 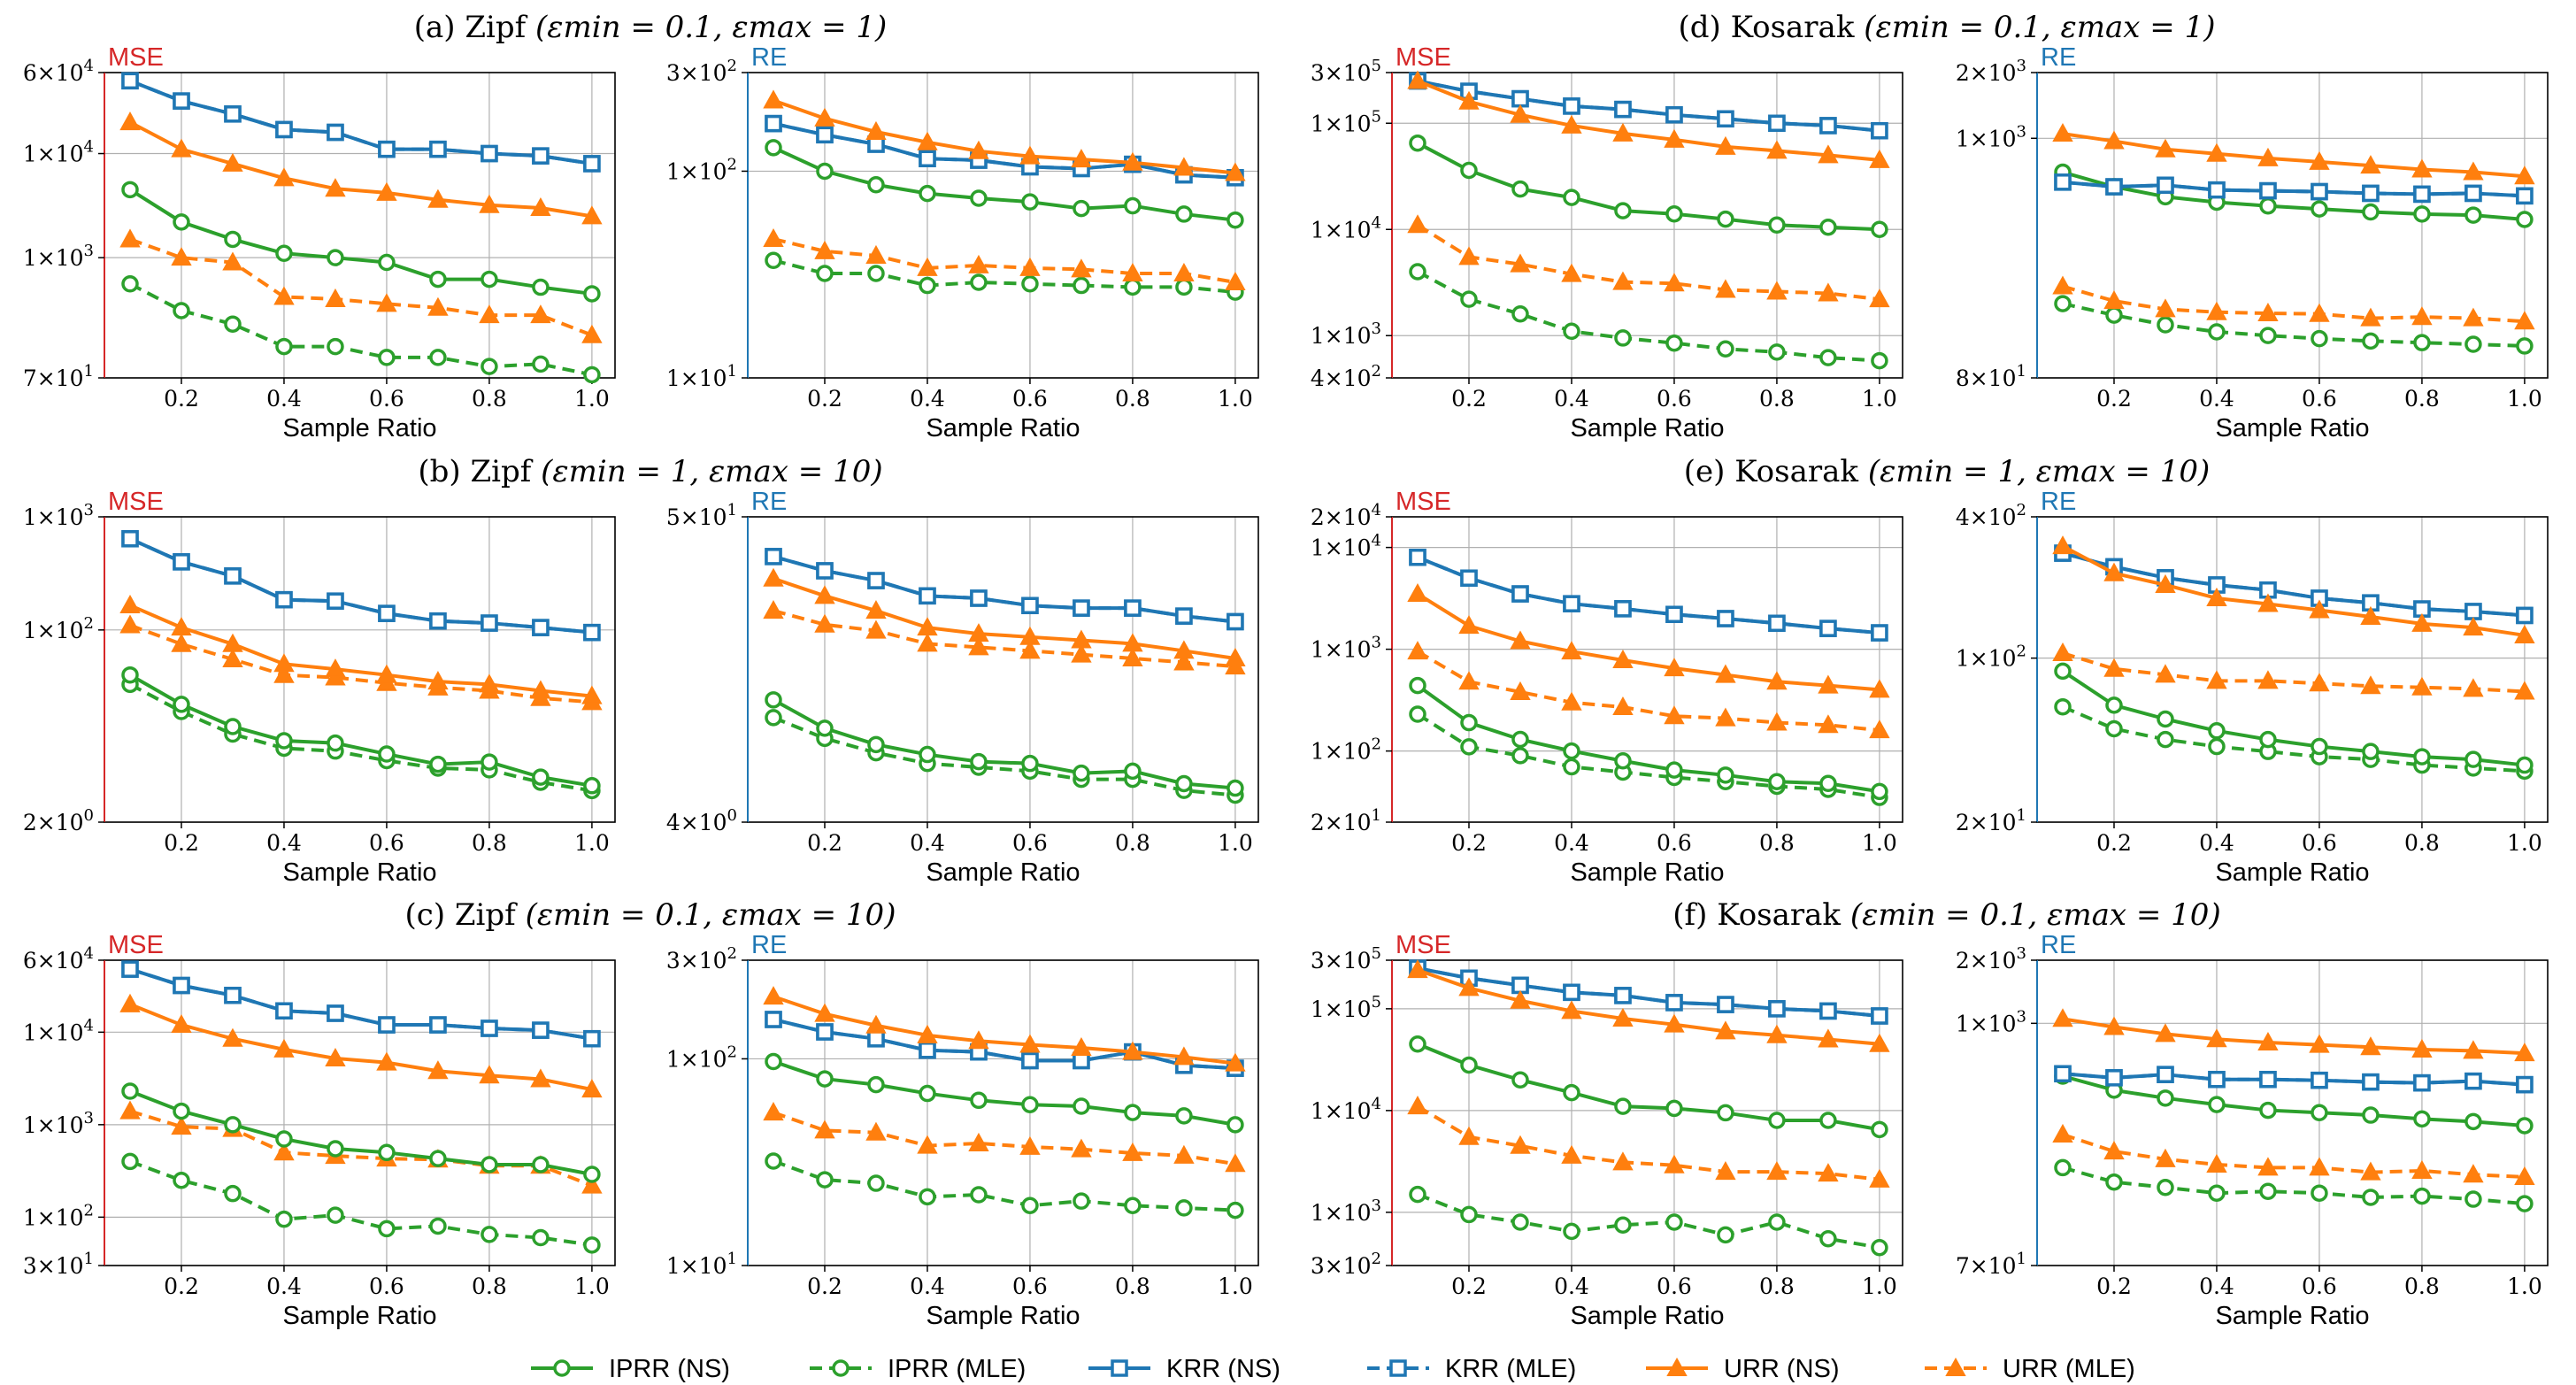 What do you see at coordinates (1346, 376) in the screenshot?
I see `y-tick-label: 4×10²` at bounding box center [1346, 376].